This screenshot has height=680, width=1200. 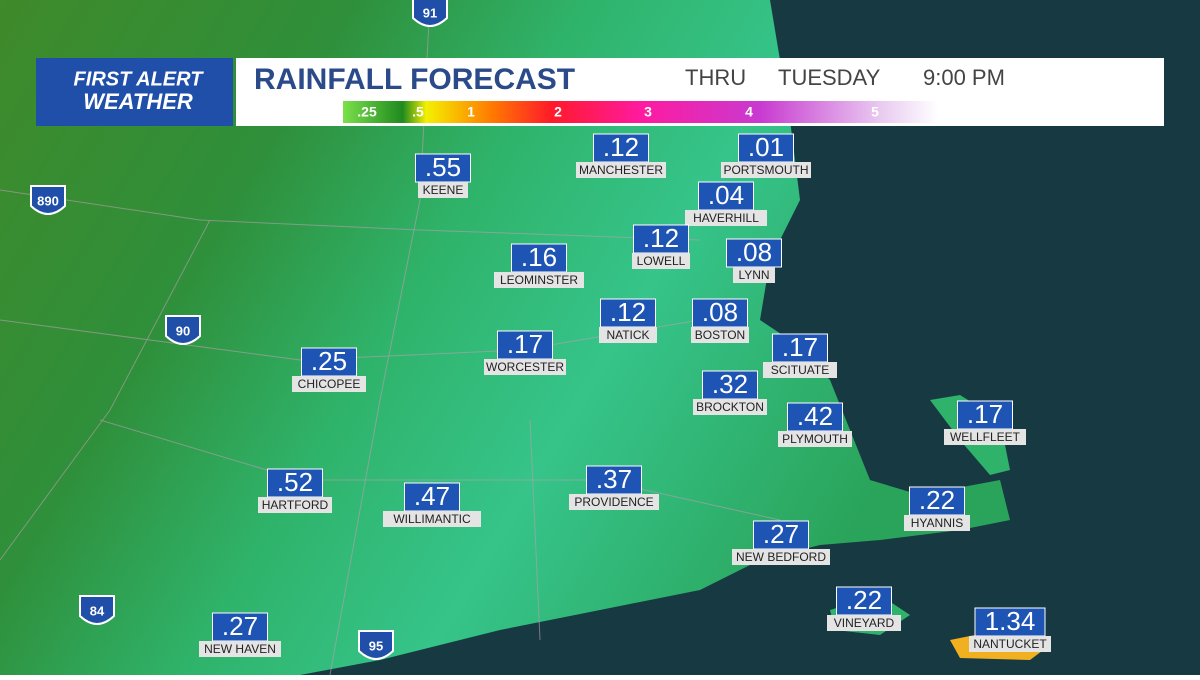 I want to click on city-name: KEENE, so click(x=443, y=190).